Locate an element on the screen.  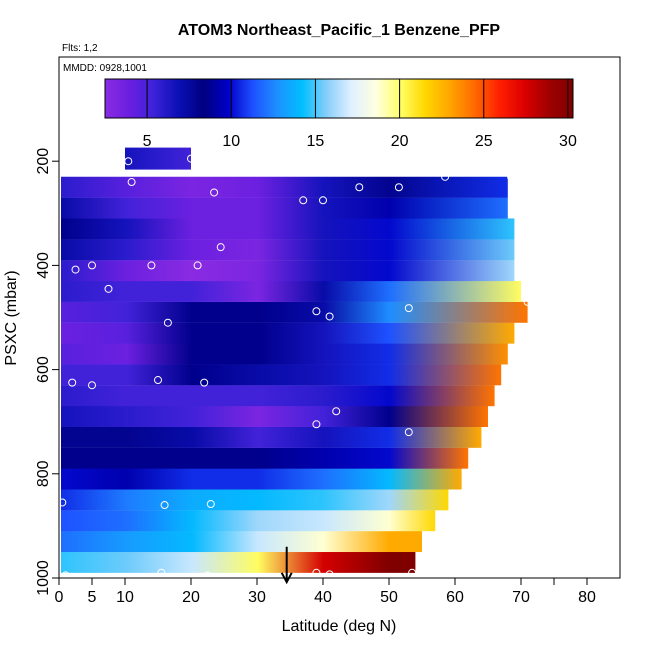
x-tick-label: 40 is located at coordinates (323, 597).